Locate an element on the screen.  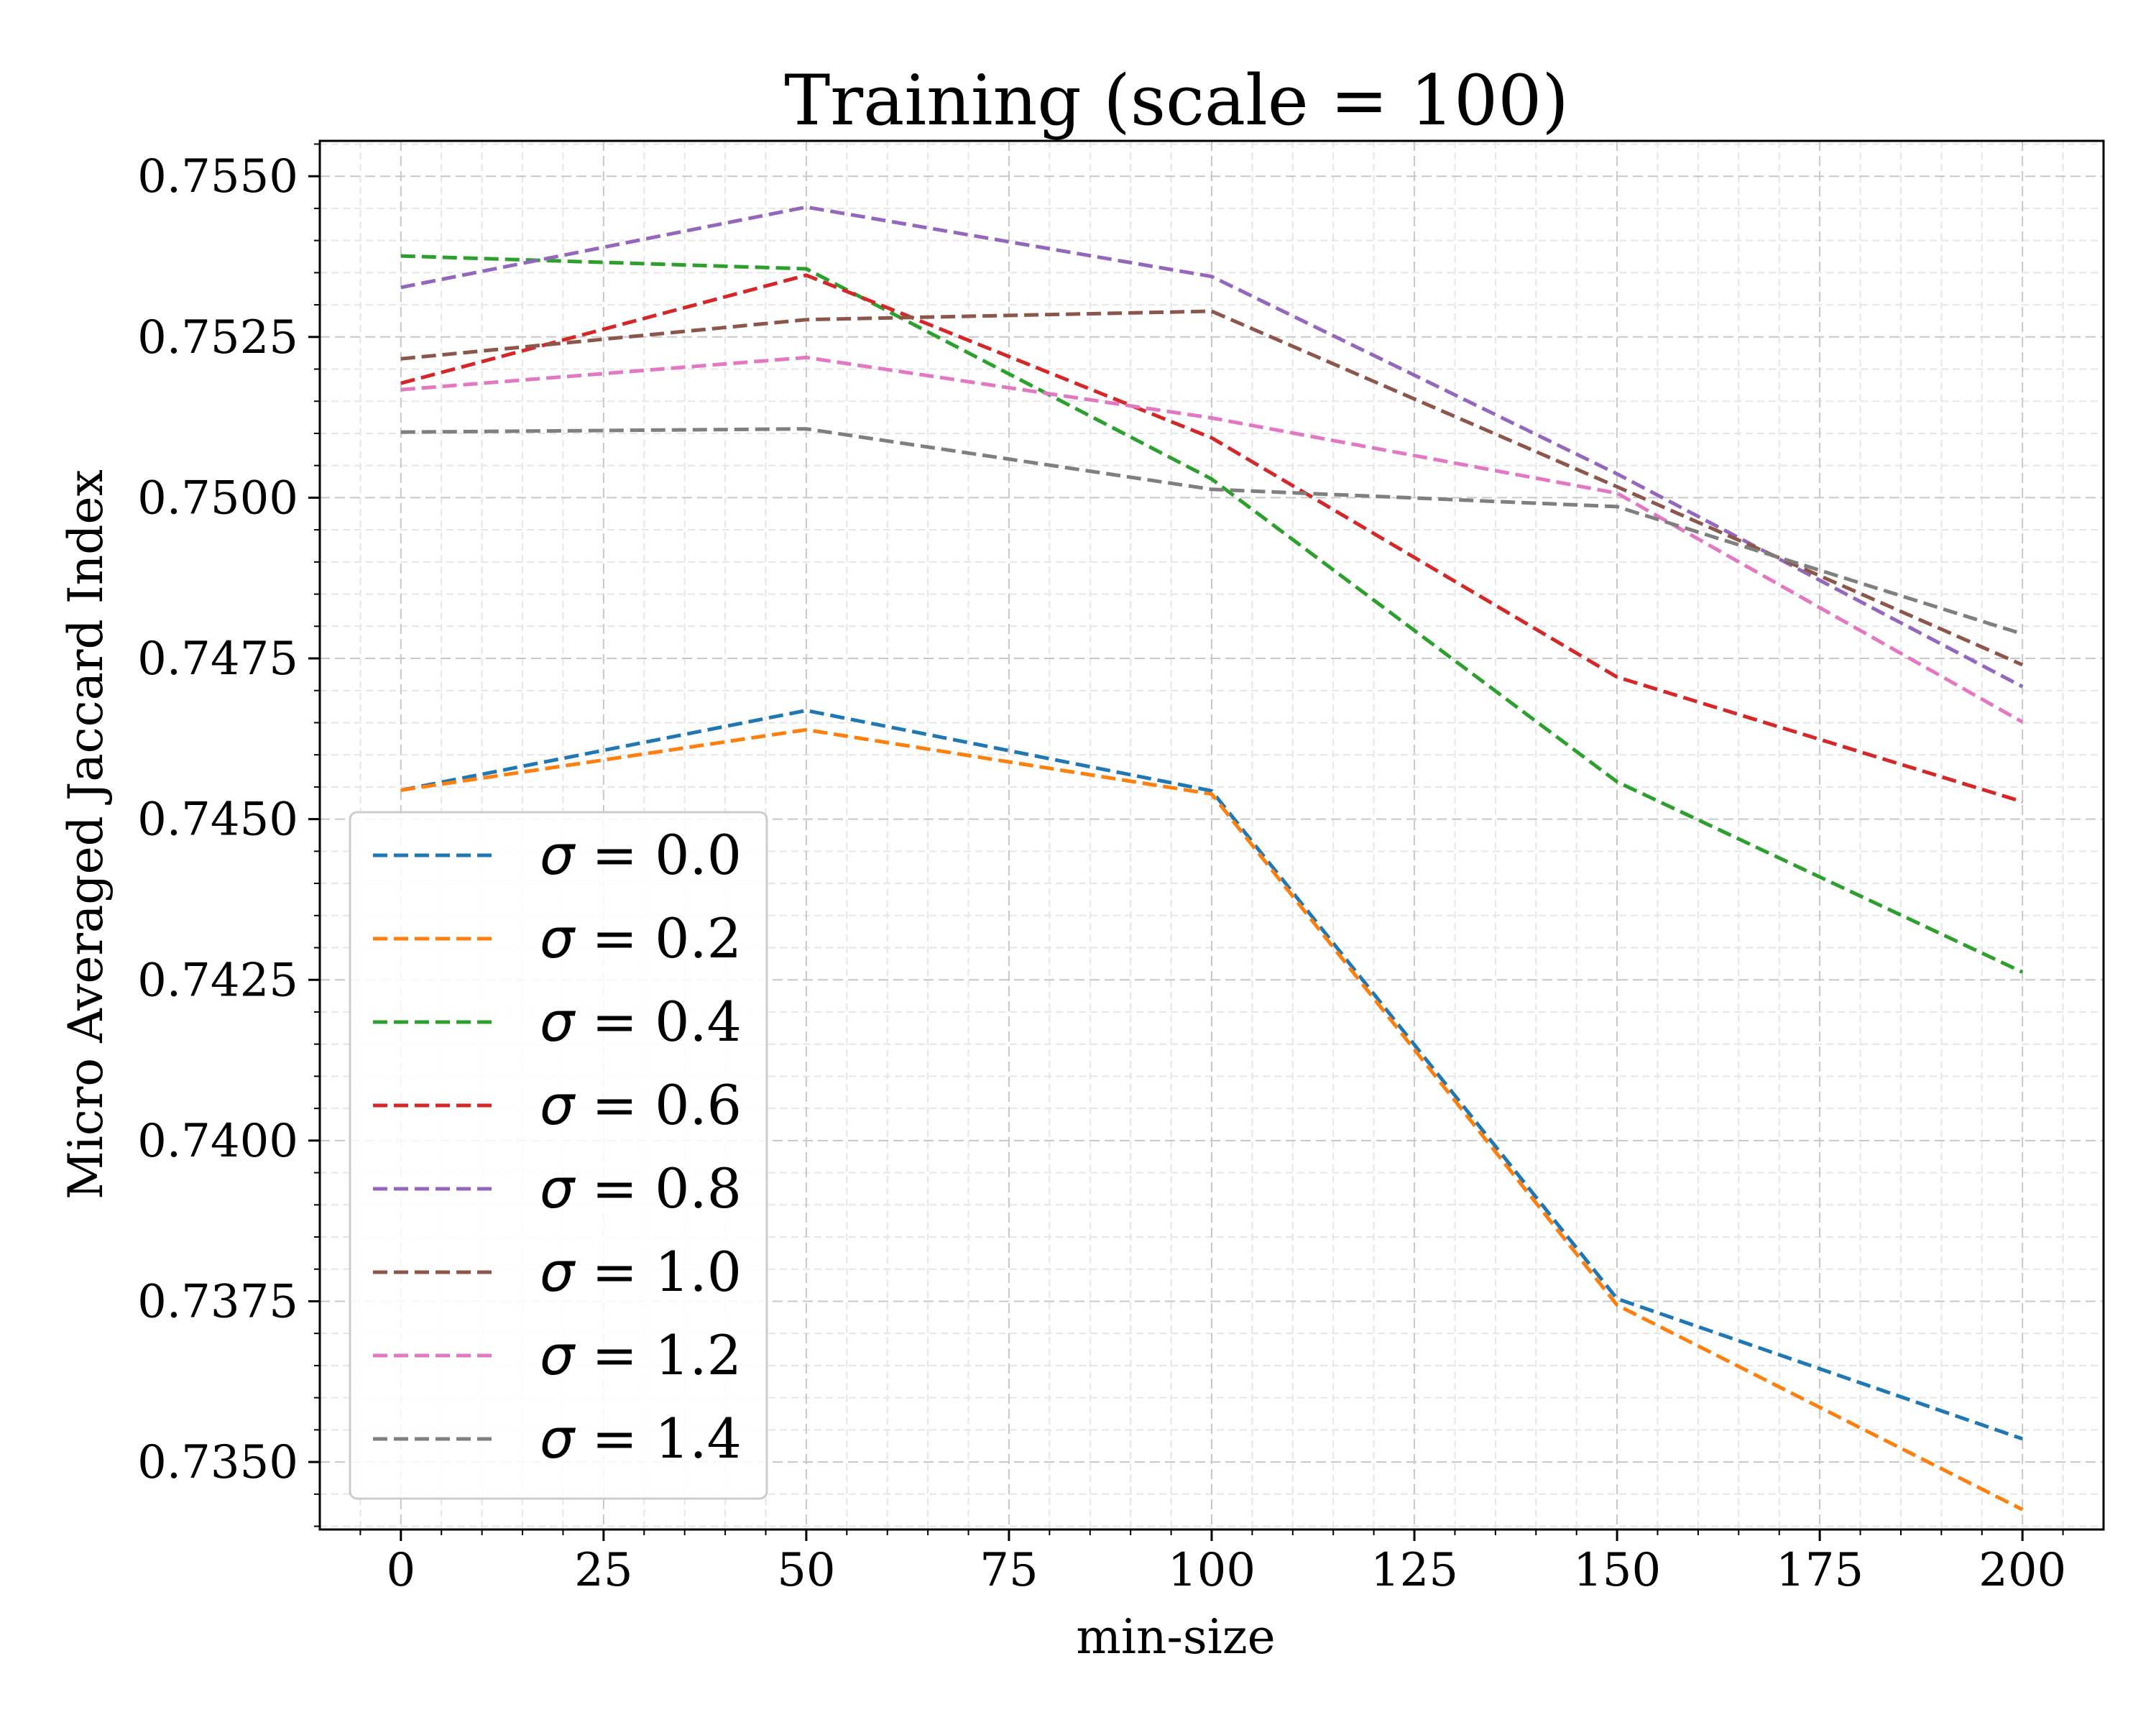
legend-label: σ = 0.4 is located at coordinates (641, 1022).